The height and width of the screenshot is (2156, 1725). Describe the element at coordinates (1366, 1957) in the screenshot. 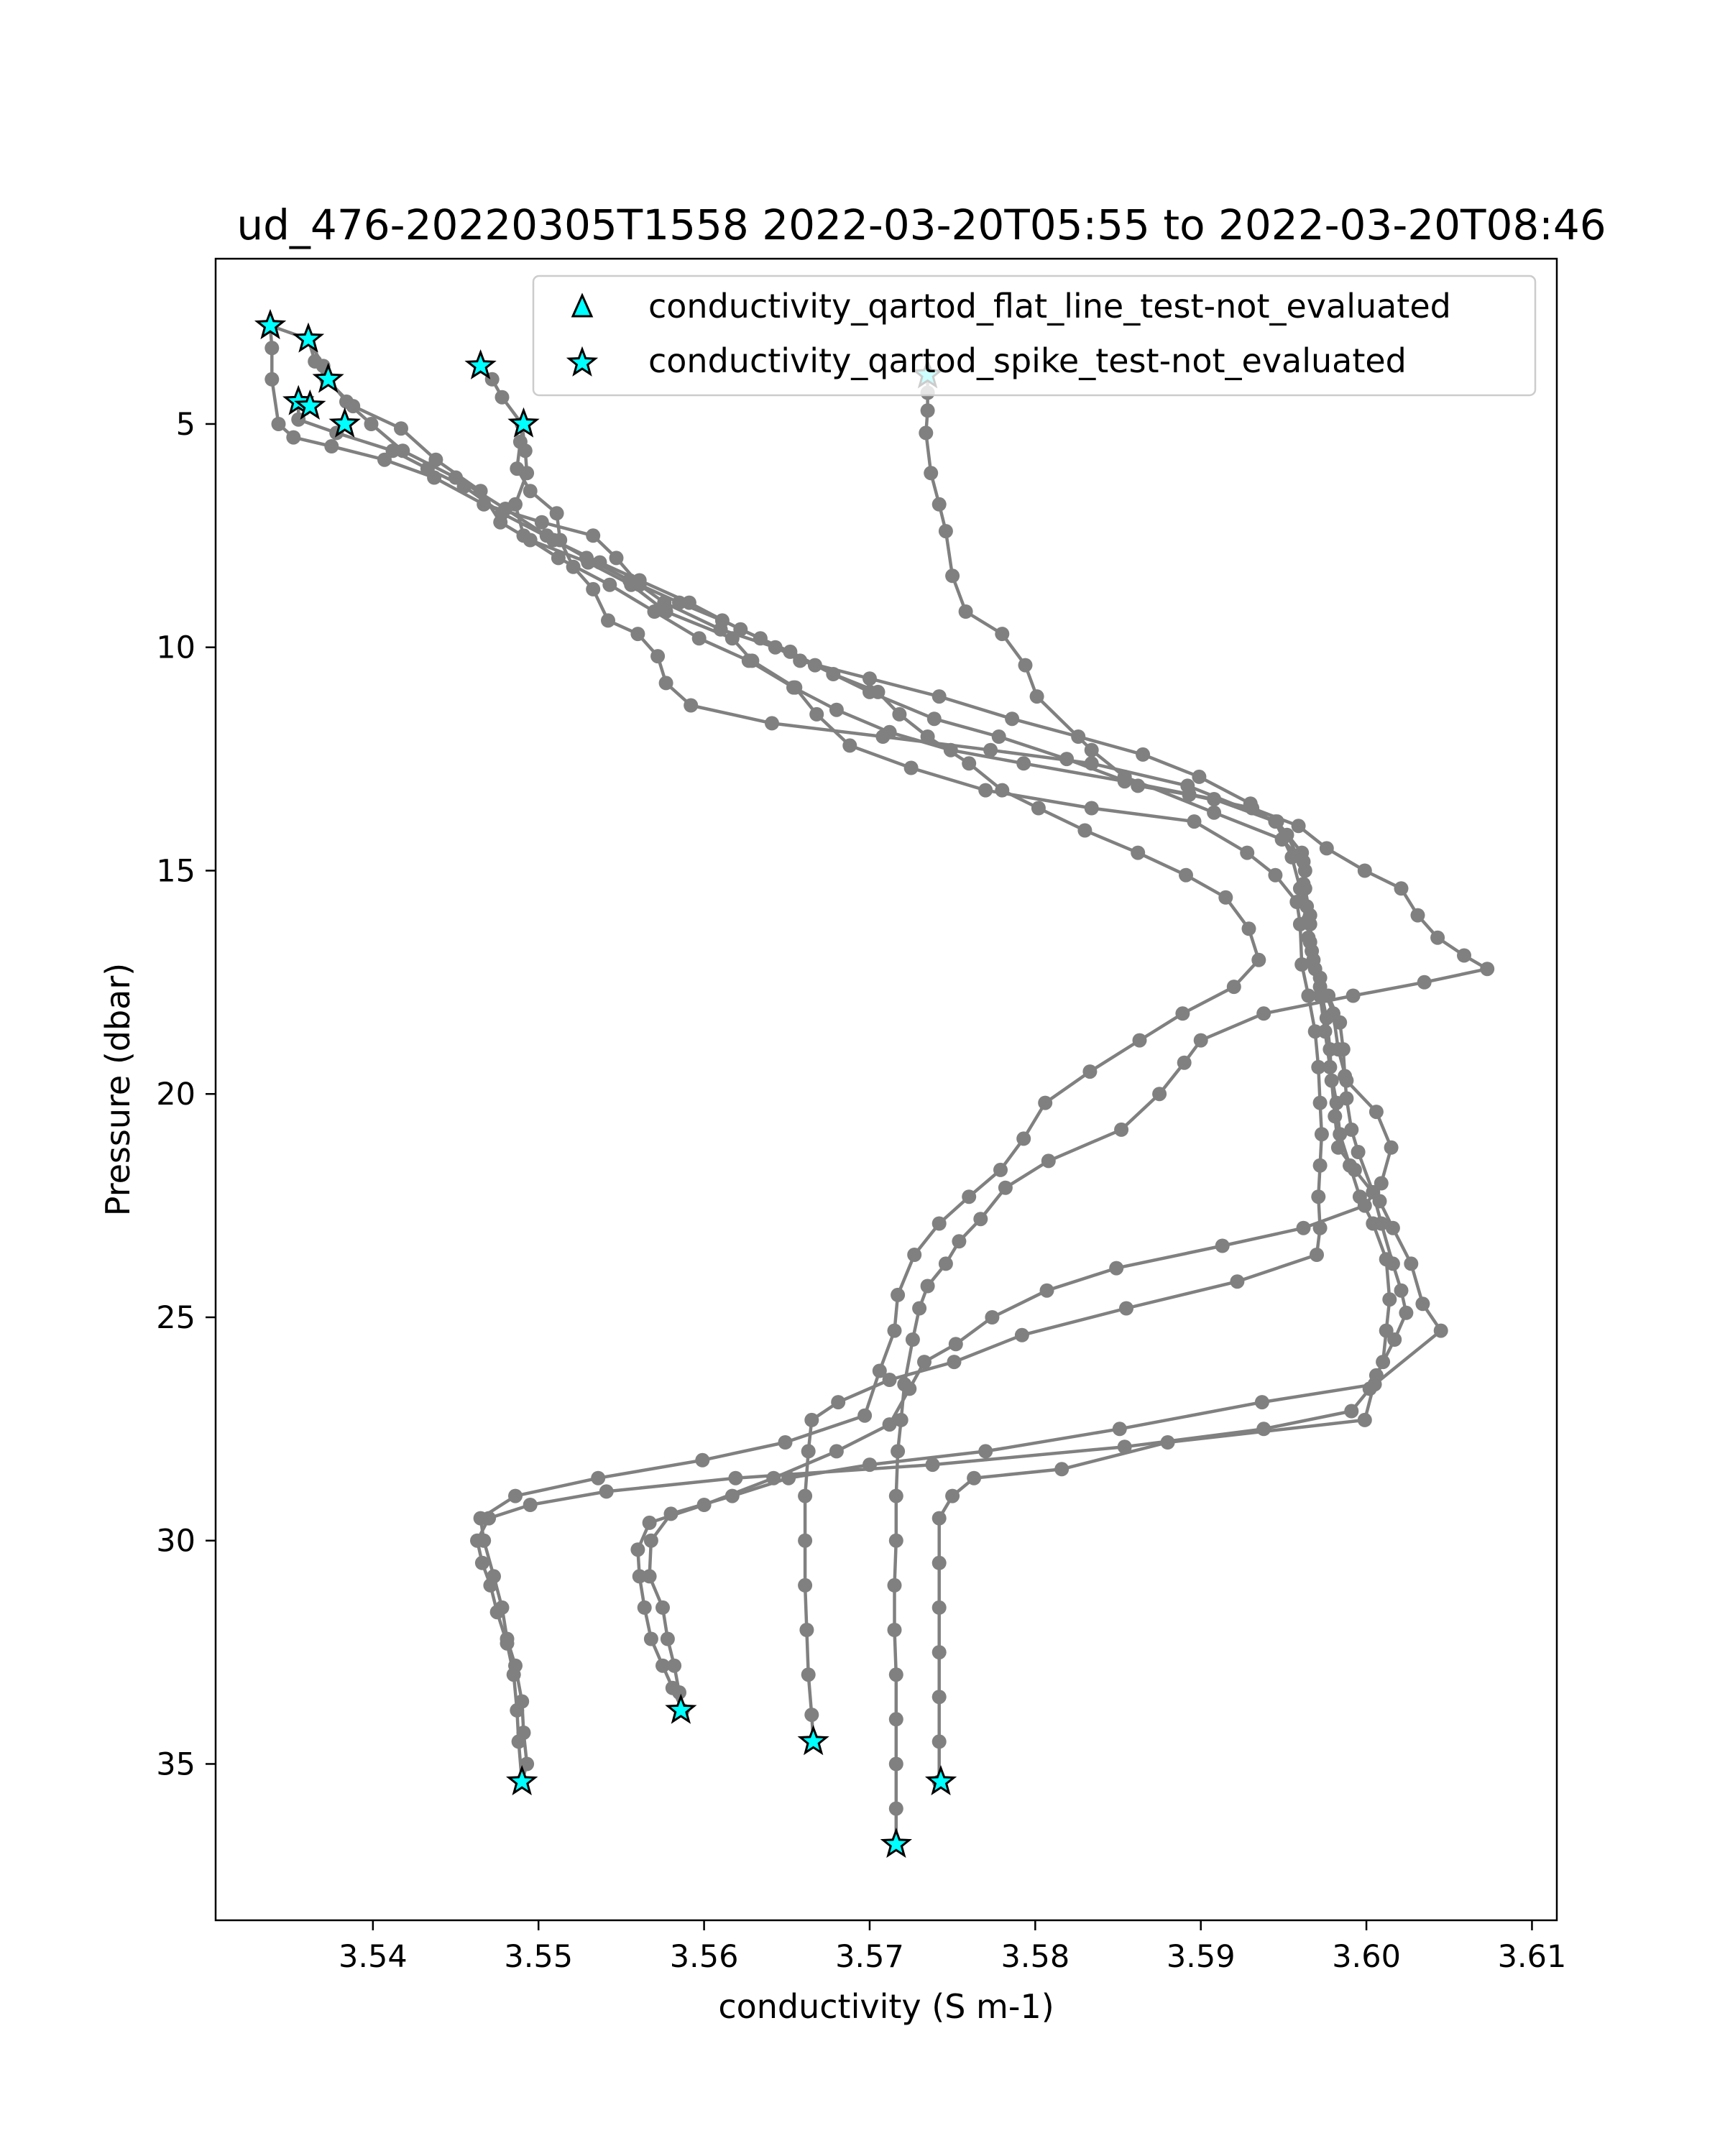

I see `x-tick-label: 3.60` at that location.